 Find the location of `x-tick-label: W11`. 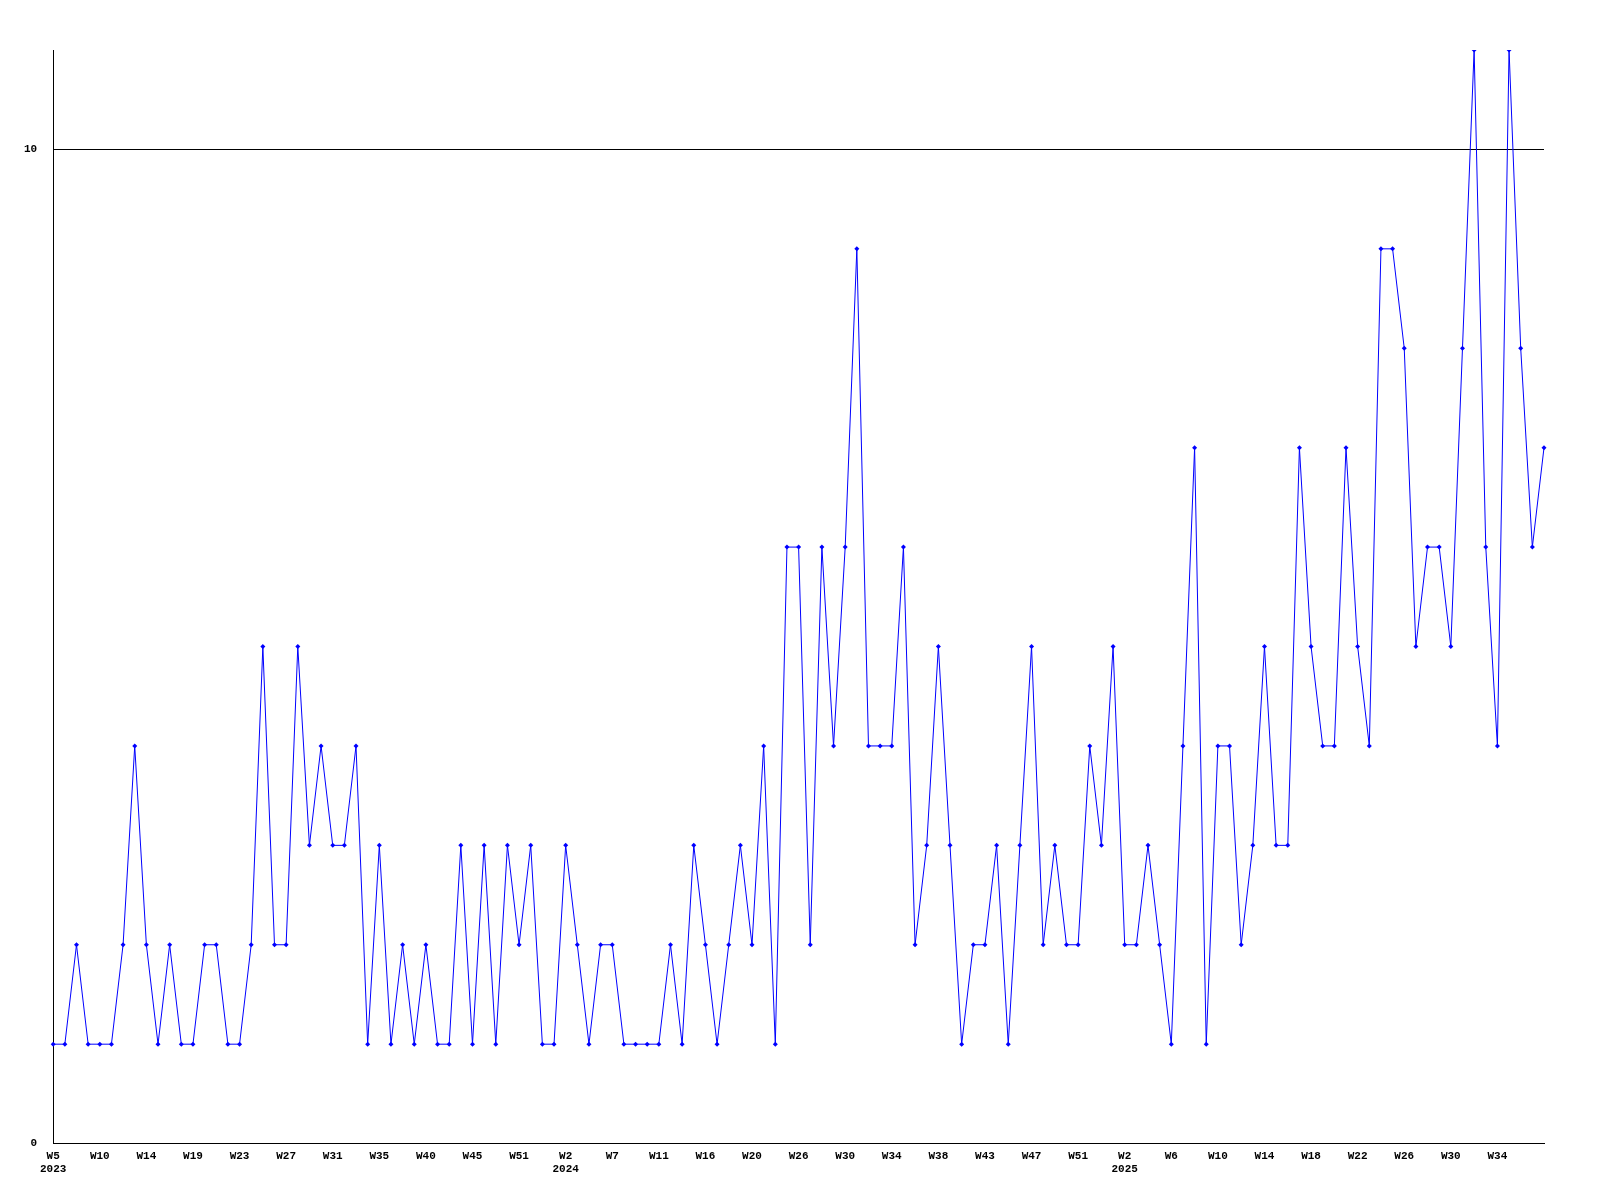

x-tick-label: W11 is located at coordinates (659, 1155).